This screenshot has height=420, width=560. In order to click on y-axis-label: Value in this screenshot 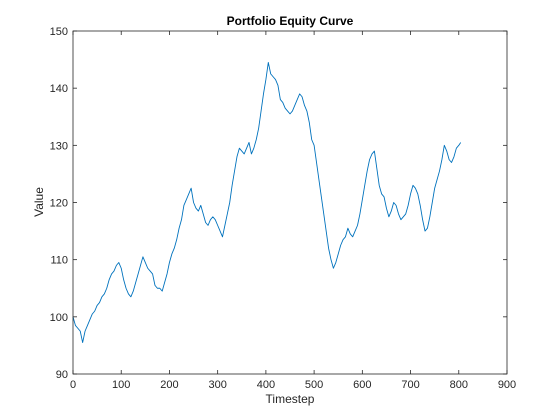, I will do `click(39, 202)`.